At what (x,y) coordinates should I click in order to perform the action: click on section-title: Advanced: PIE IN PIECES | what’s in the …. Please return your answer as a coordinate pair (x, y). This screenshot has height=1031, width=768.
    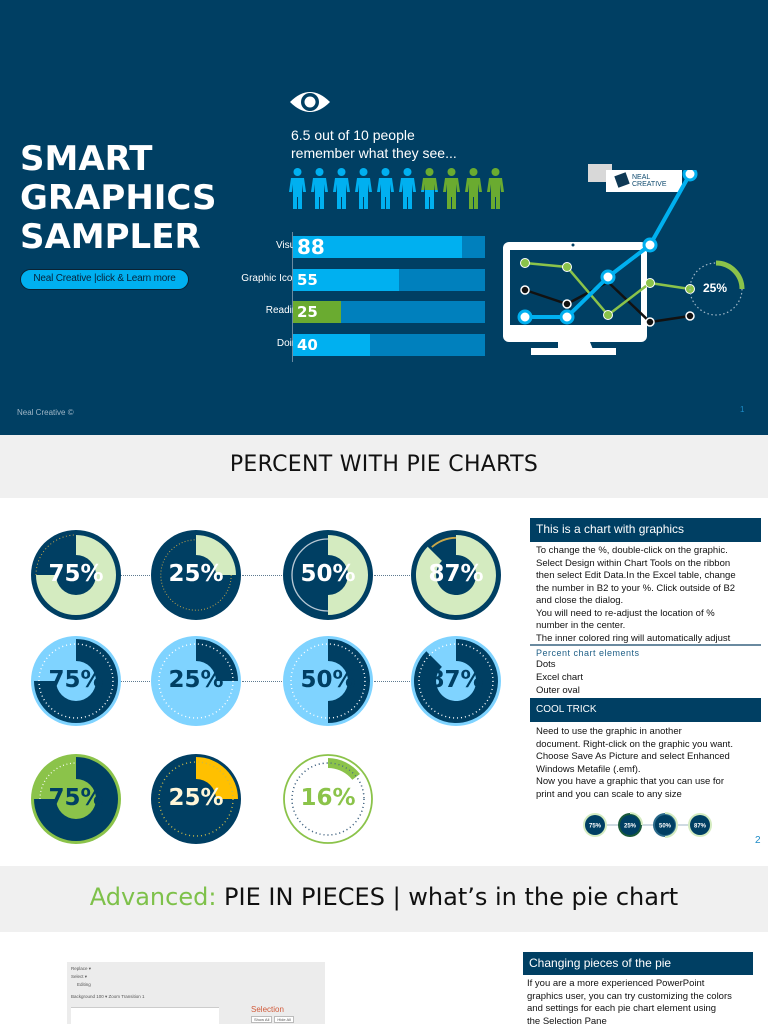
    Looking at the image, I should click on (384, 897).